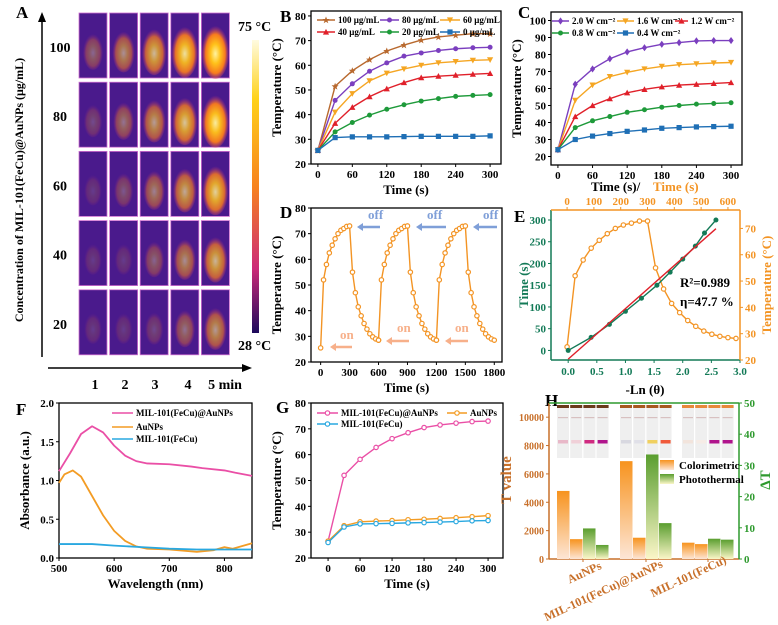 This screenshot has width=778, height=625. What do you see at coordinates (541, 124) in the screenshot?
I see `y-tick-label: 40` at bounding box center [541, 124].